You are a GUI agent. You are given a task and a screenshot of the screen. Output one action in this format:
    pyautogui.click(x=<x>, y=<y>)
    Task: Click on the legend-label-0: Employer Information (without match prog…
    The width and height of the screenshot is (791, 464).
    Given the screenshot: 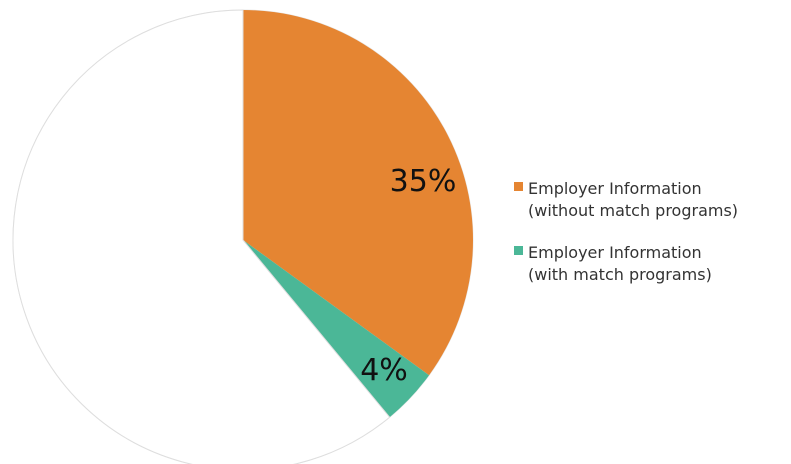 What is the action you would take?
    pyautogui.click(x=633, y=199)
    